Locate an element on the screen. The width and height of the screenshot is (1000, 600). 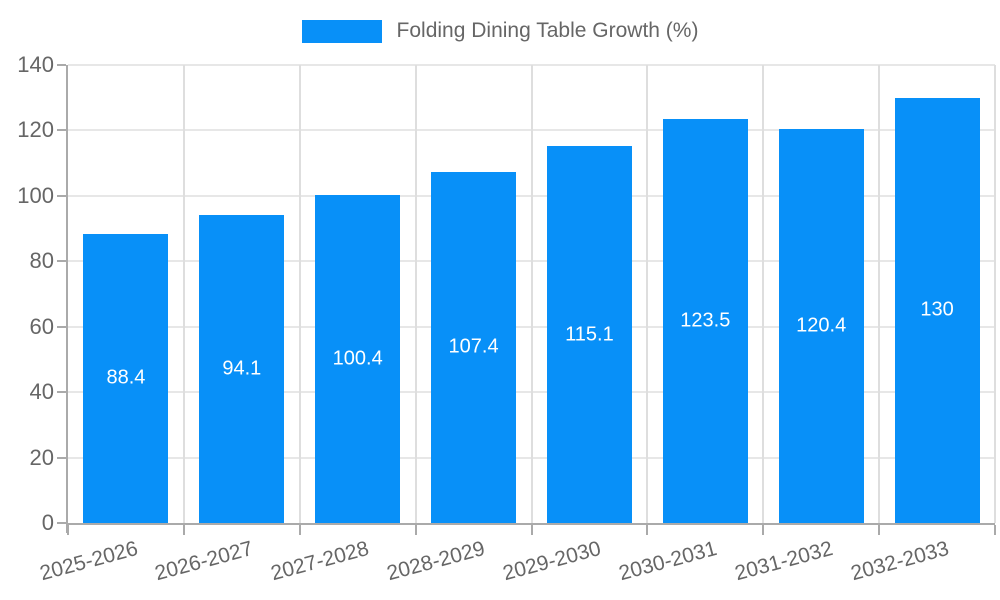
bar-2029-2030: 115.1 is located at coordinates (589, 334).